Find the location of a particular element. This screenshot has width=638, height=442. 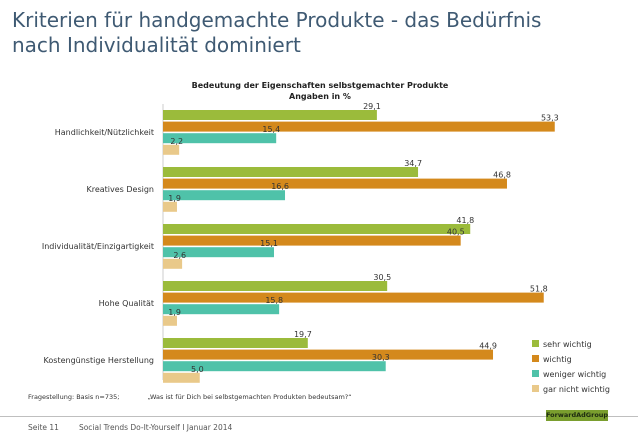

legend-label-gar-nicht-wichtig: gar nicht wichtig is located at coordinates (576, 389).